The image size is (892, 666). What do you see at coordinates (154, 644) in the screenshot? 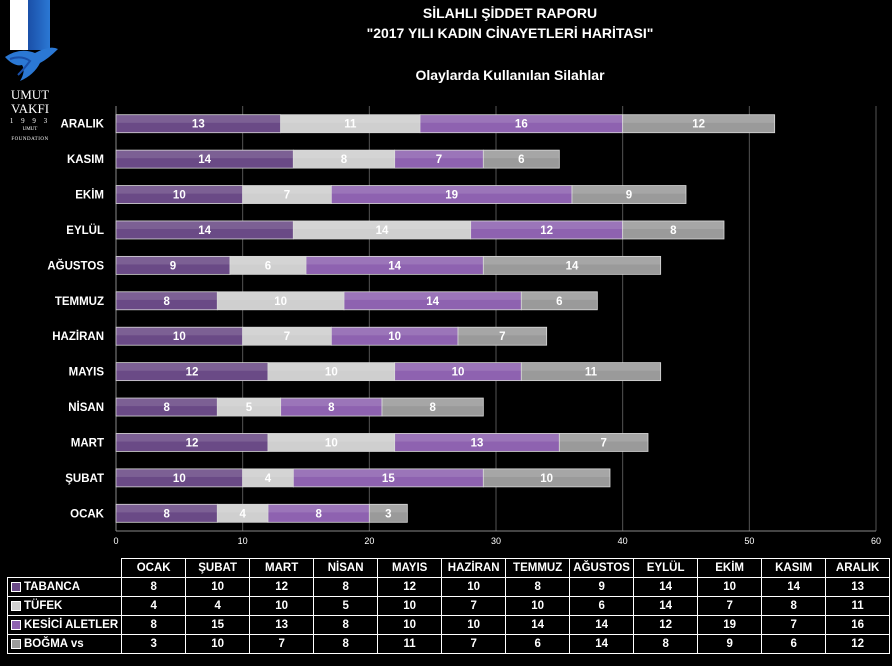
I see `table-cell: 3` at bounding box center [154, 644].